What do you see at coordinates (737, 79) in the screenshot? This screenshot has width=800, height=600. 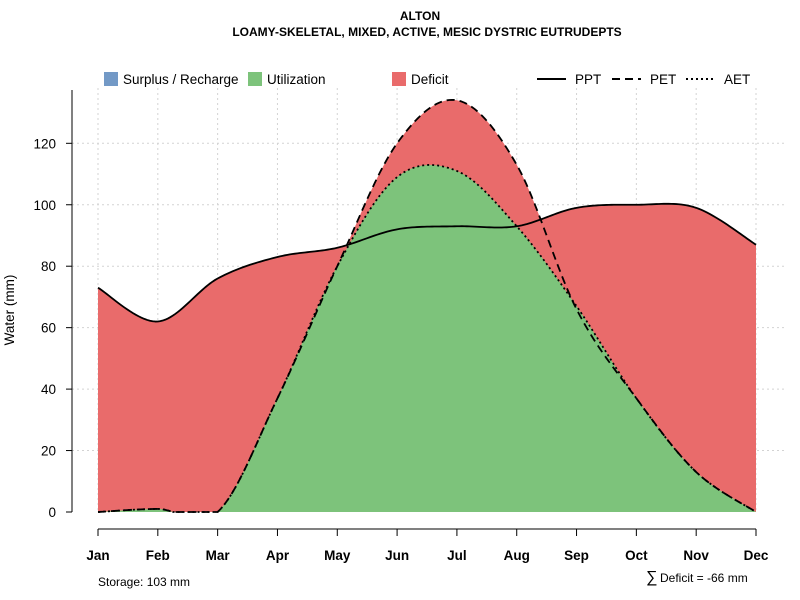 I see `legend-label-aet: AET` at bounding box center [737, 79].